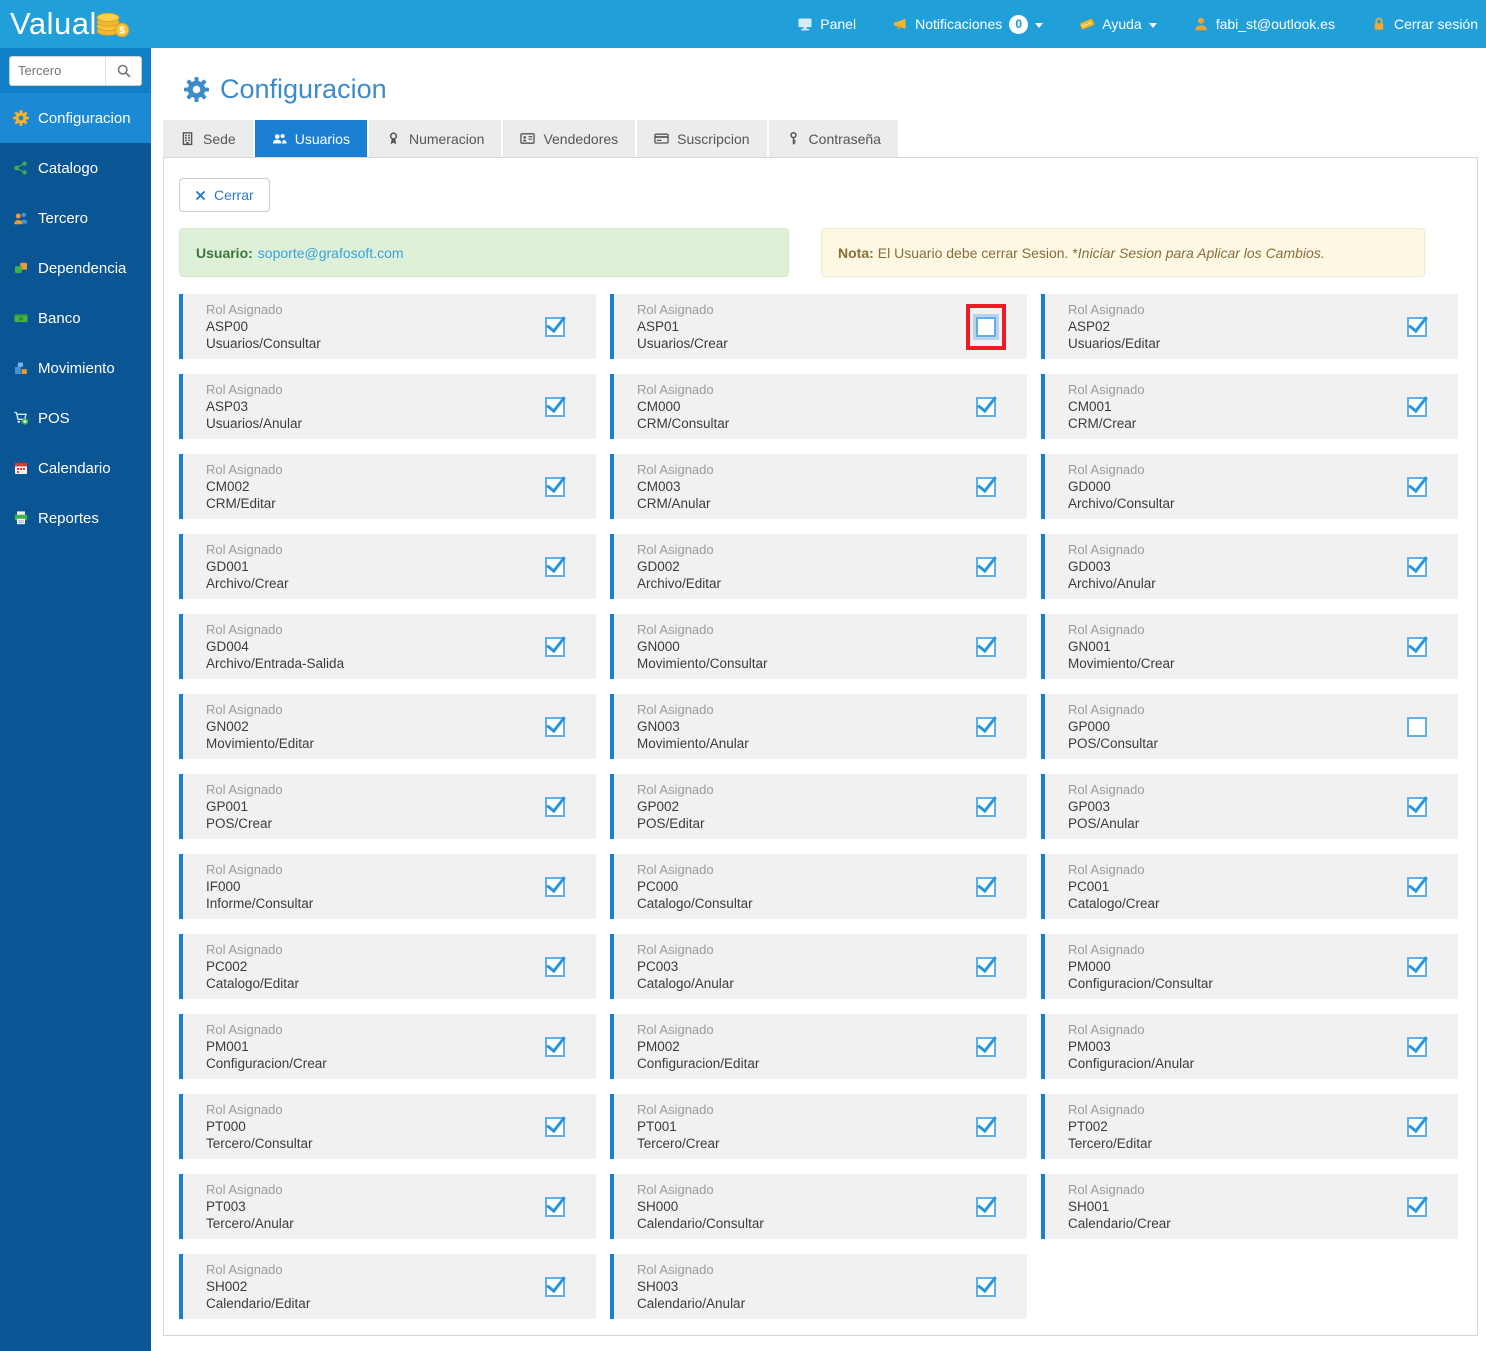 This screenshot has width=1486, height=1351. What do you see at coordinates (258, 1303) in the screenshot?
I see `role-permission: Calendario/Editar` at bounding box center [258, 1303].